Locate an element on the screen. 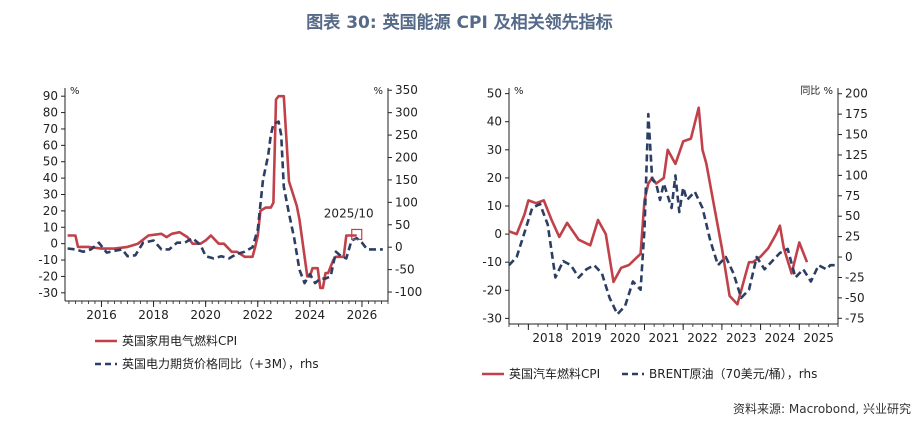 The height and width of the screenshot is (423, 919). y2-tick-label: 125 is located at coordinates (856, 155).